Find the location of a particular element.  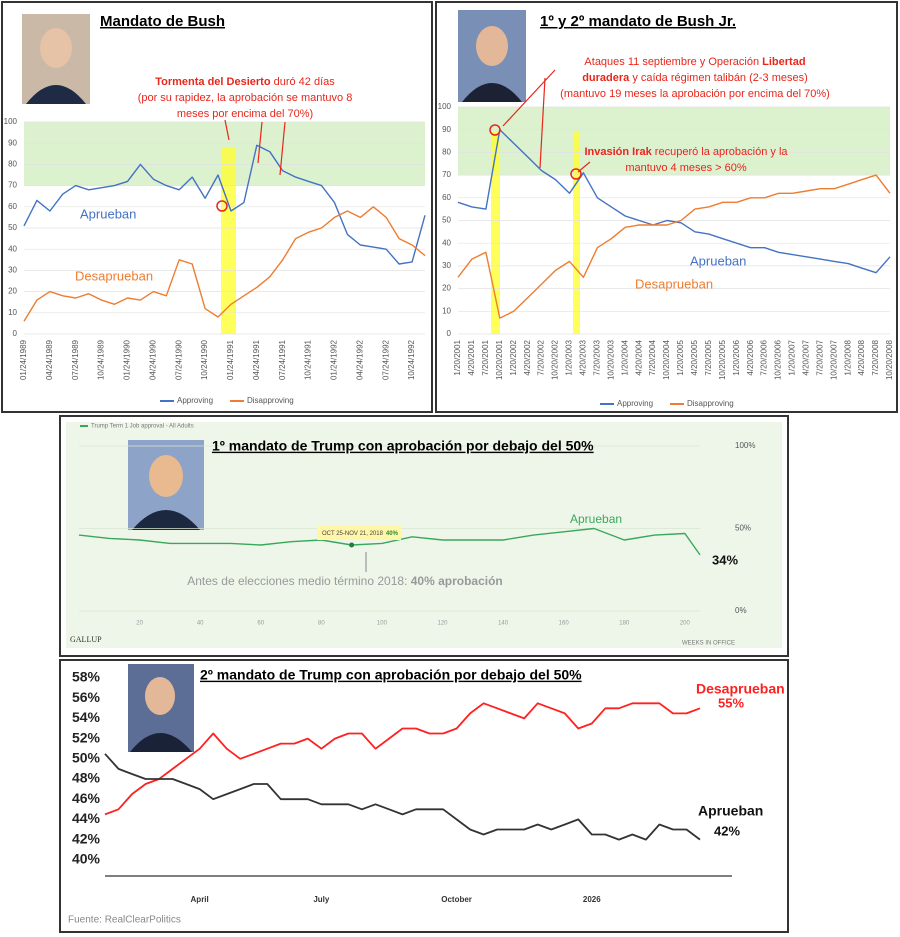

y-tick-label: 20 is located at coordinates (446, 288).